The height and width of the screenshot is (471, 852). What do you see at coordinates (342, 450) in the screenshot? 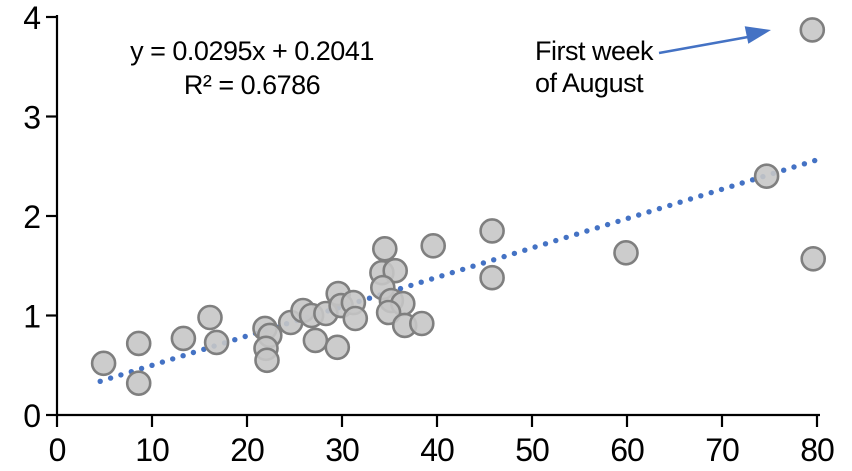
I see `x-tick-label: 30` at bounding box center [342, 450].